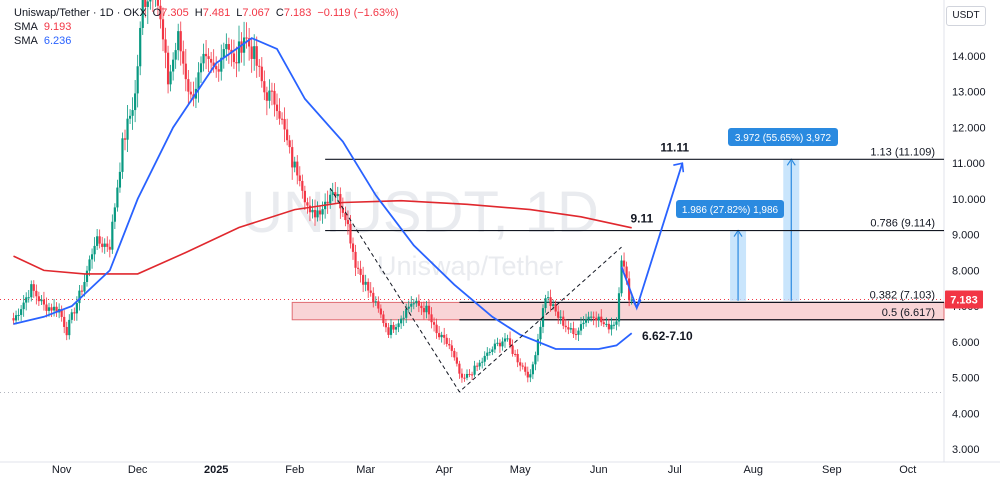  I want to click on x-tick-label: May, so click(520, 470).